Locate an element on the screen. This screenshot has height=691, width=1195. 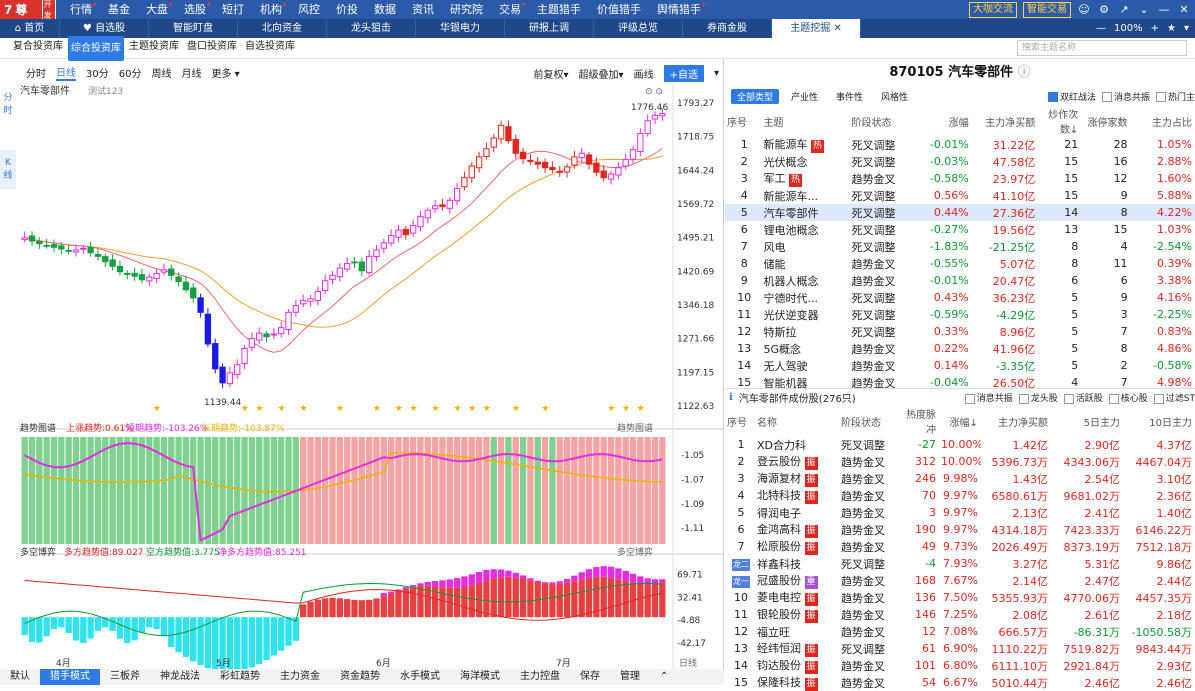
period-4: 周线 is located at coordinates (161, 74).